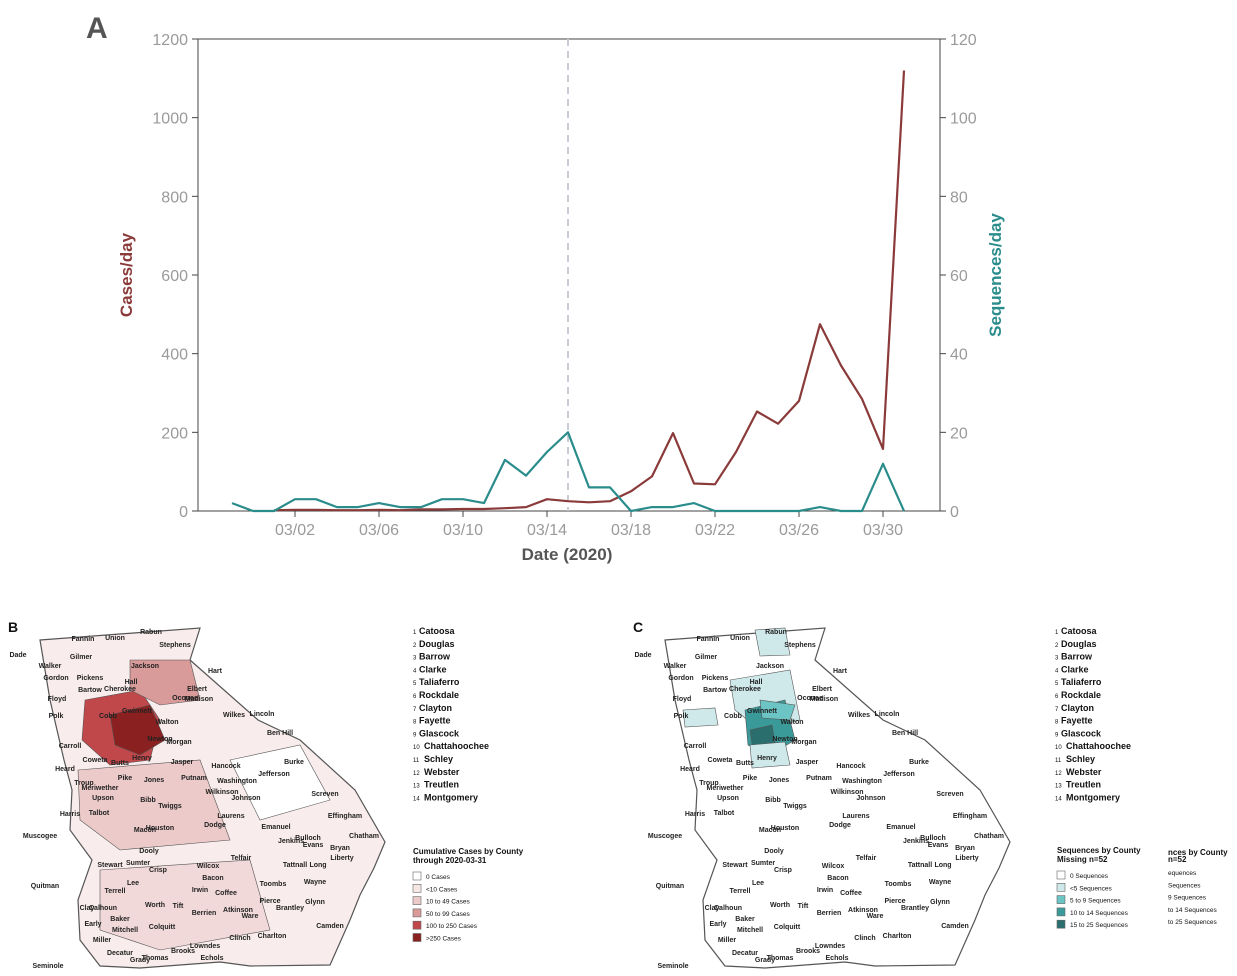  What do you see at coordinates (65, 769) in the screenshot?
I see `map-b-county-label: Heard` at bounding box center [65, 769].